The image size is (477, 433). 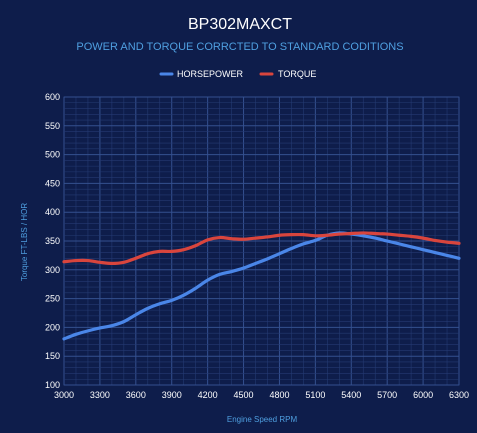 I want to click on series-line-torque, so click(x=261, y=248).